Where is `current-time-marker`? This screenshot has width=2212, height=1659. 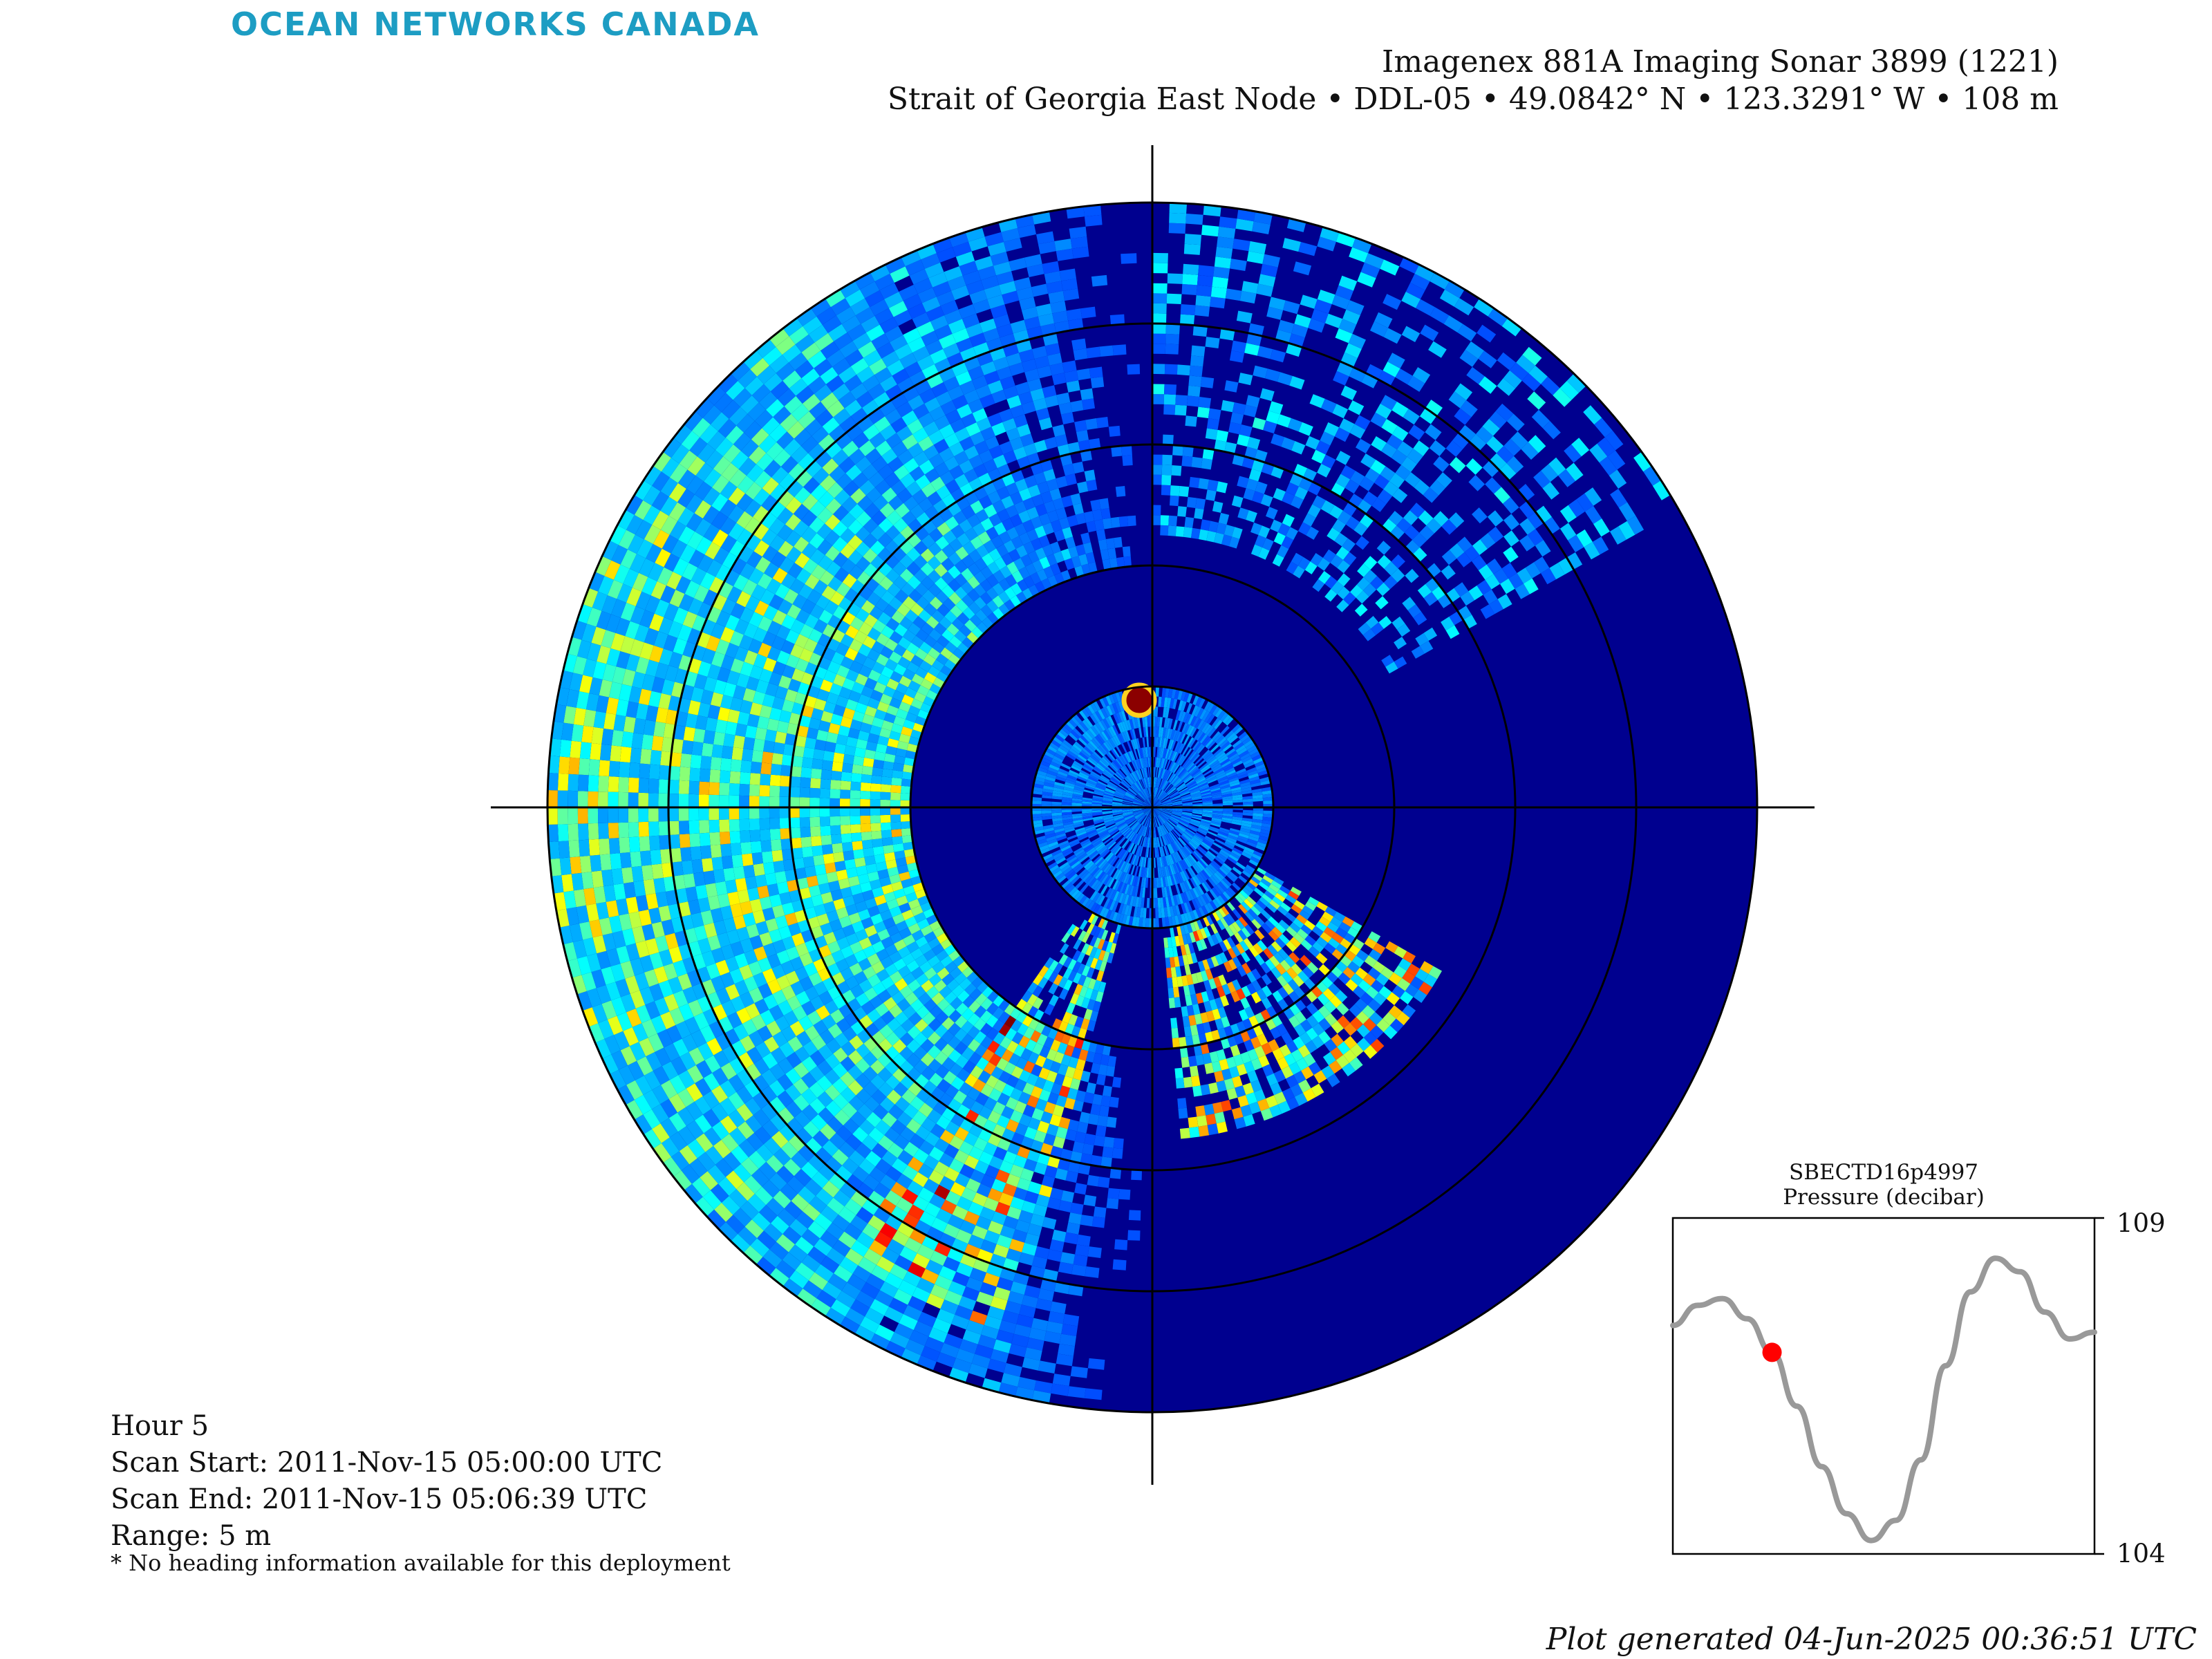 current-time-marker is located at coordinates (1772, 1352).